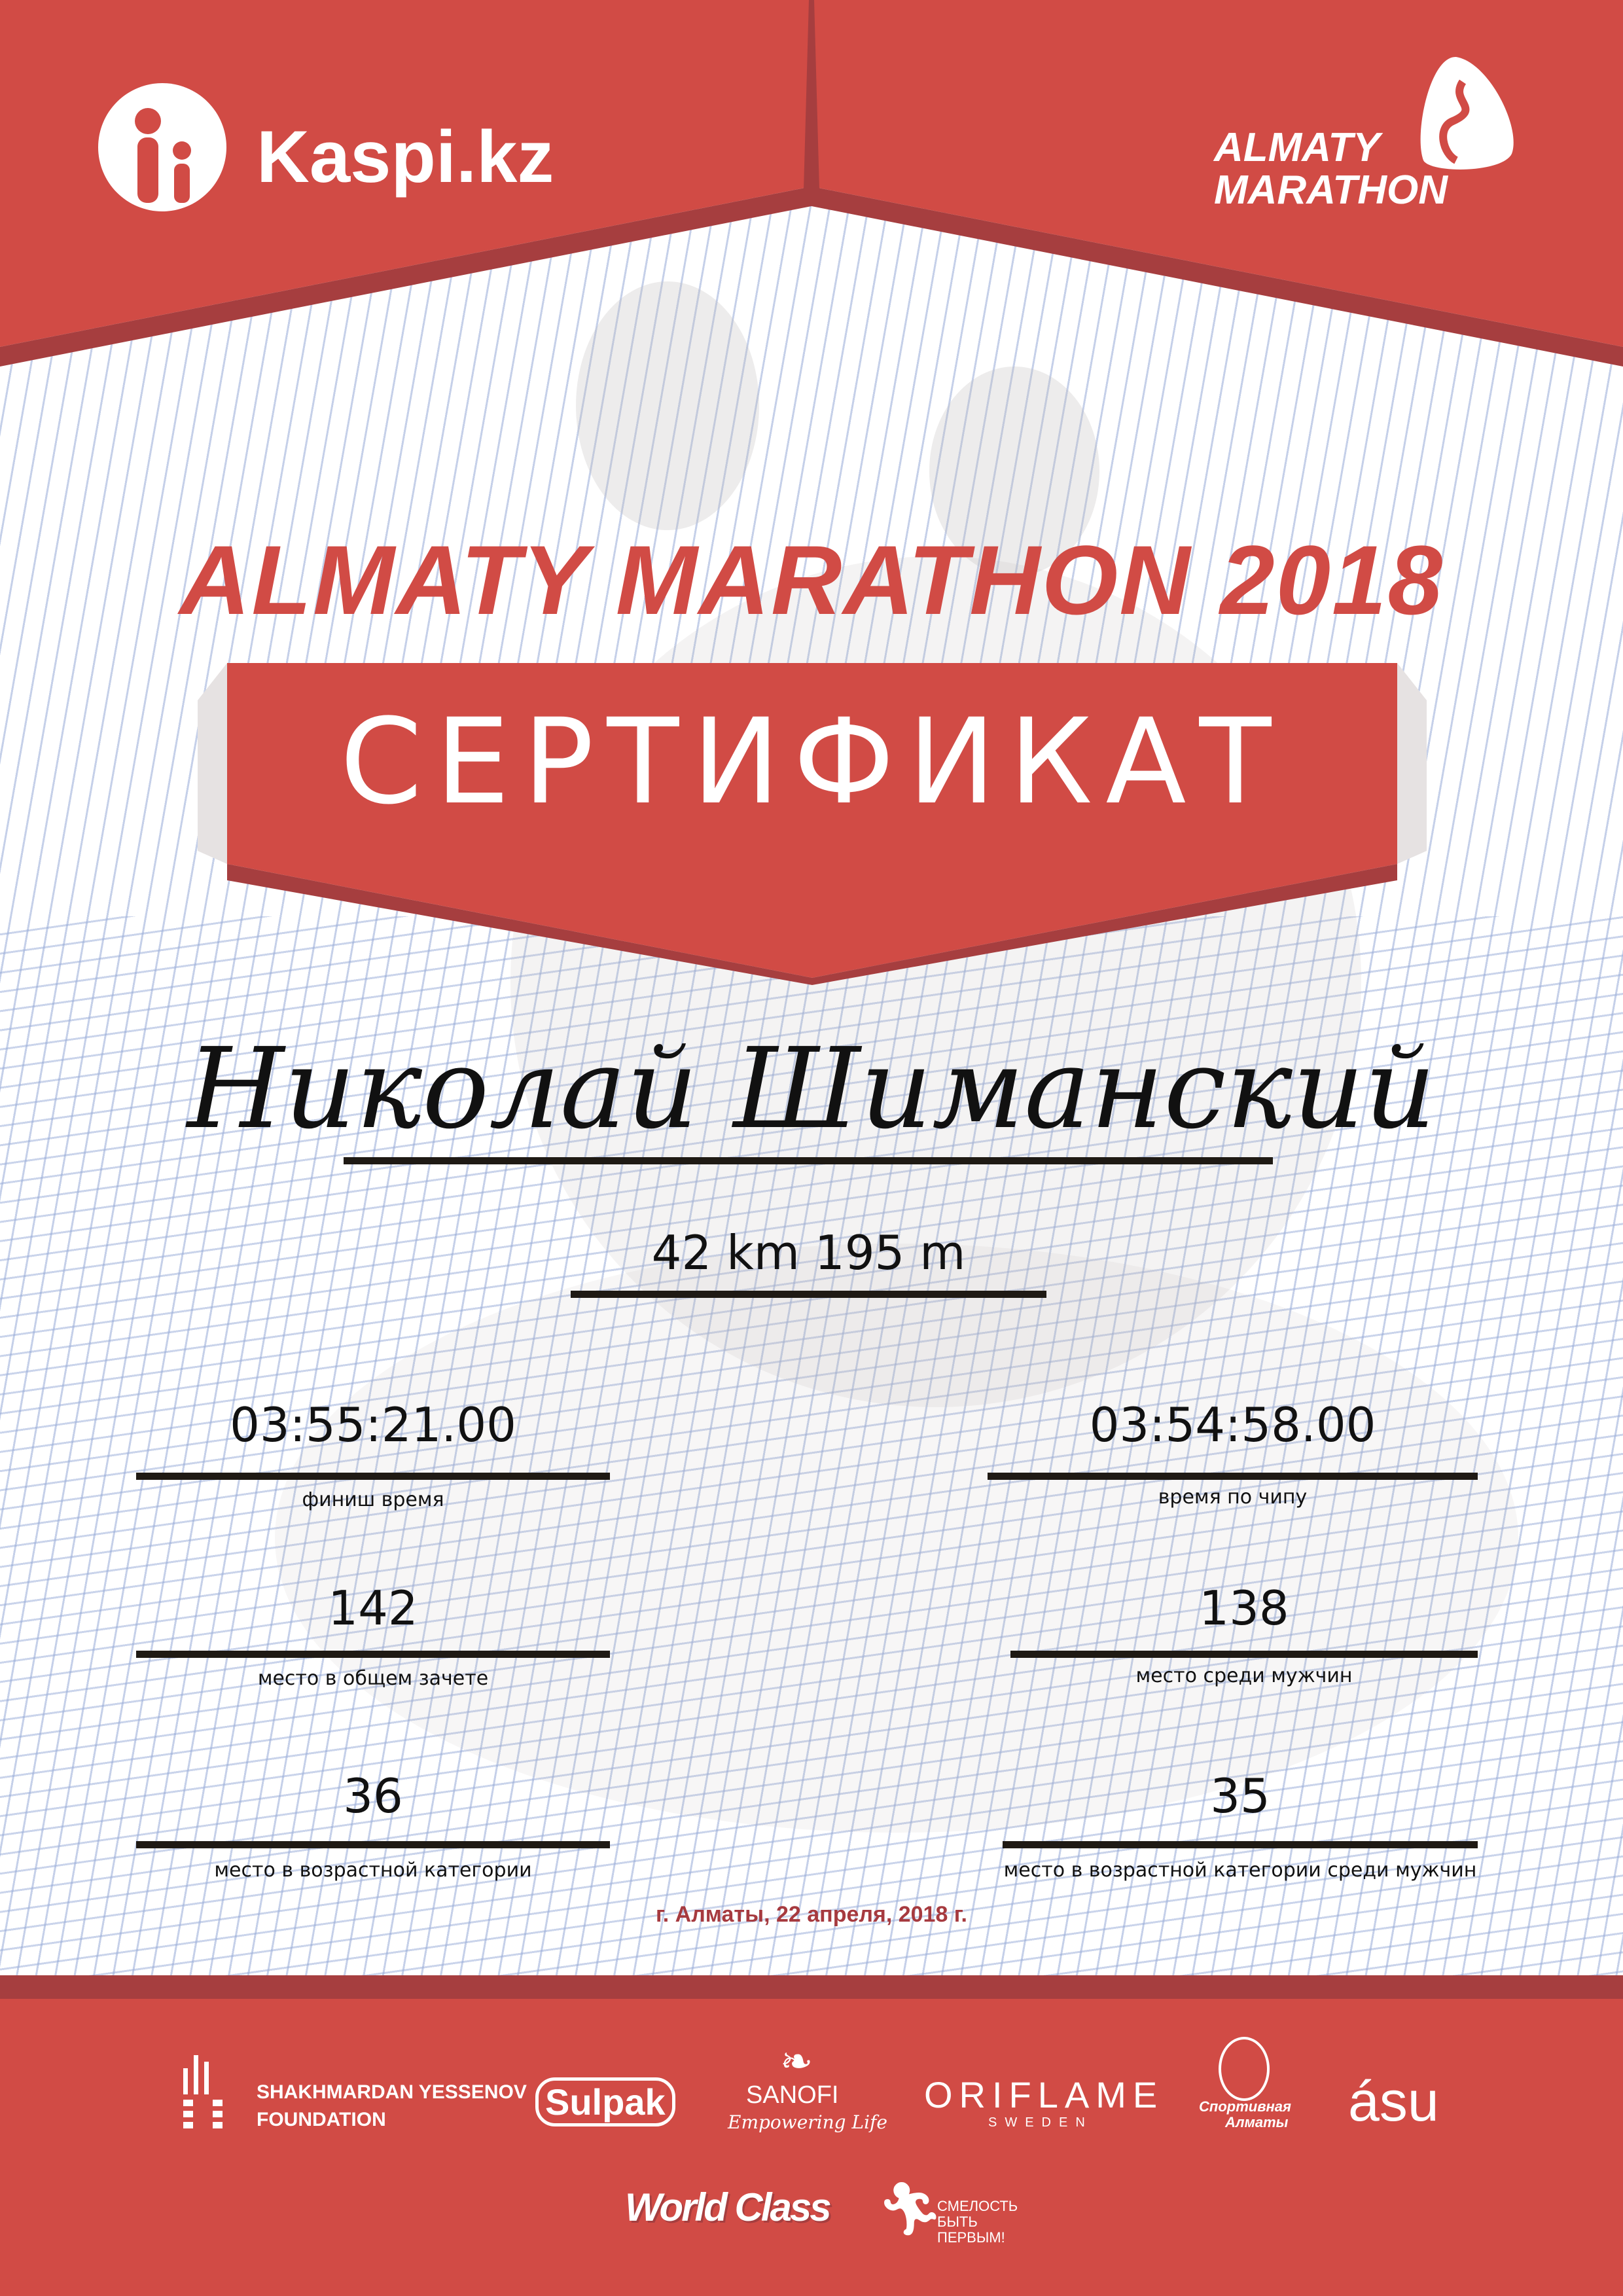  What do you see at coordinates (406, 157) in the screenshot?
I see `kaspi-logo-text: Kaspi.kz` at bounding box center [406, 157].